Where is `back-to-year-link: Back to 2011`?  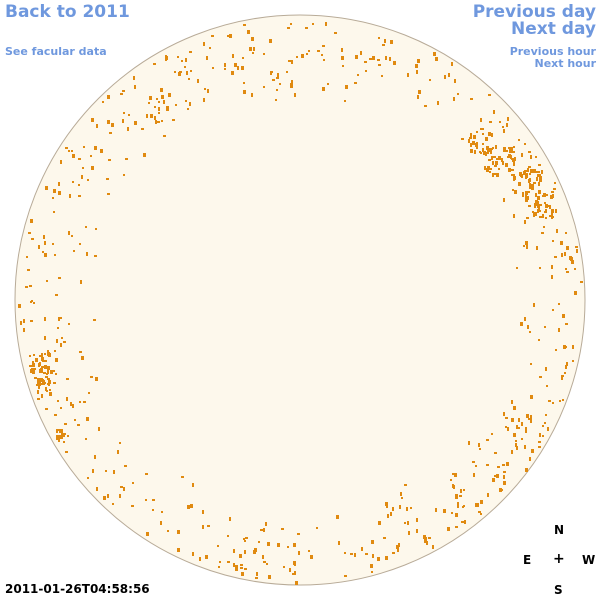
back-to-year-link: Back to 2011 is located at coordinates (67, 12).